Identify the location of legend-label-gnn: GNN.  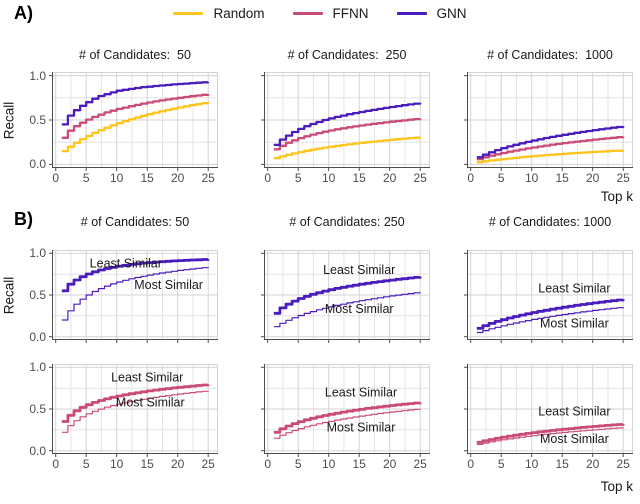
(451, 13).